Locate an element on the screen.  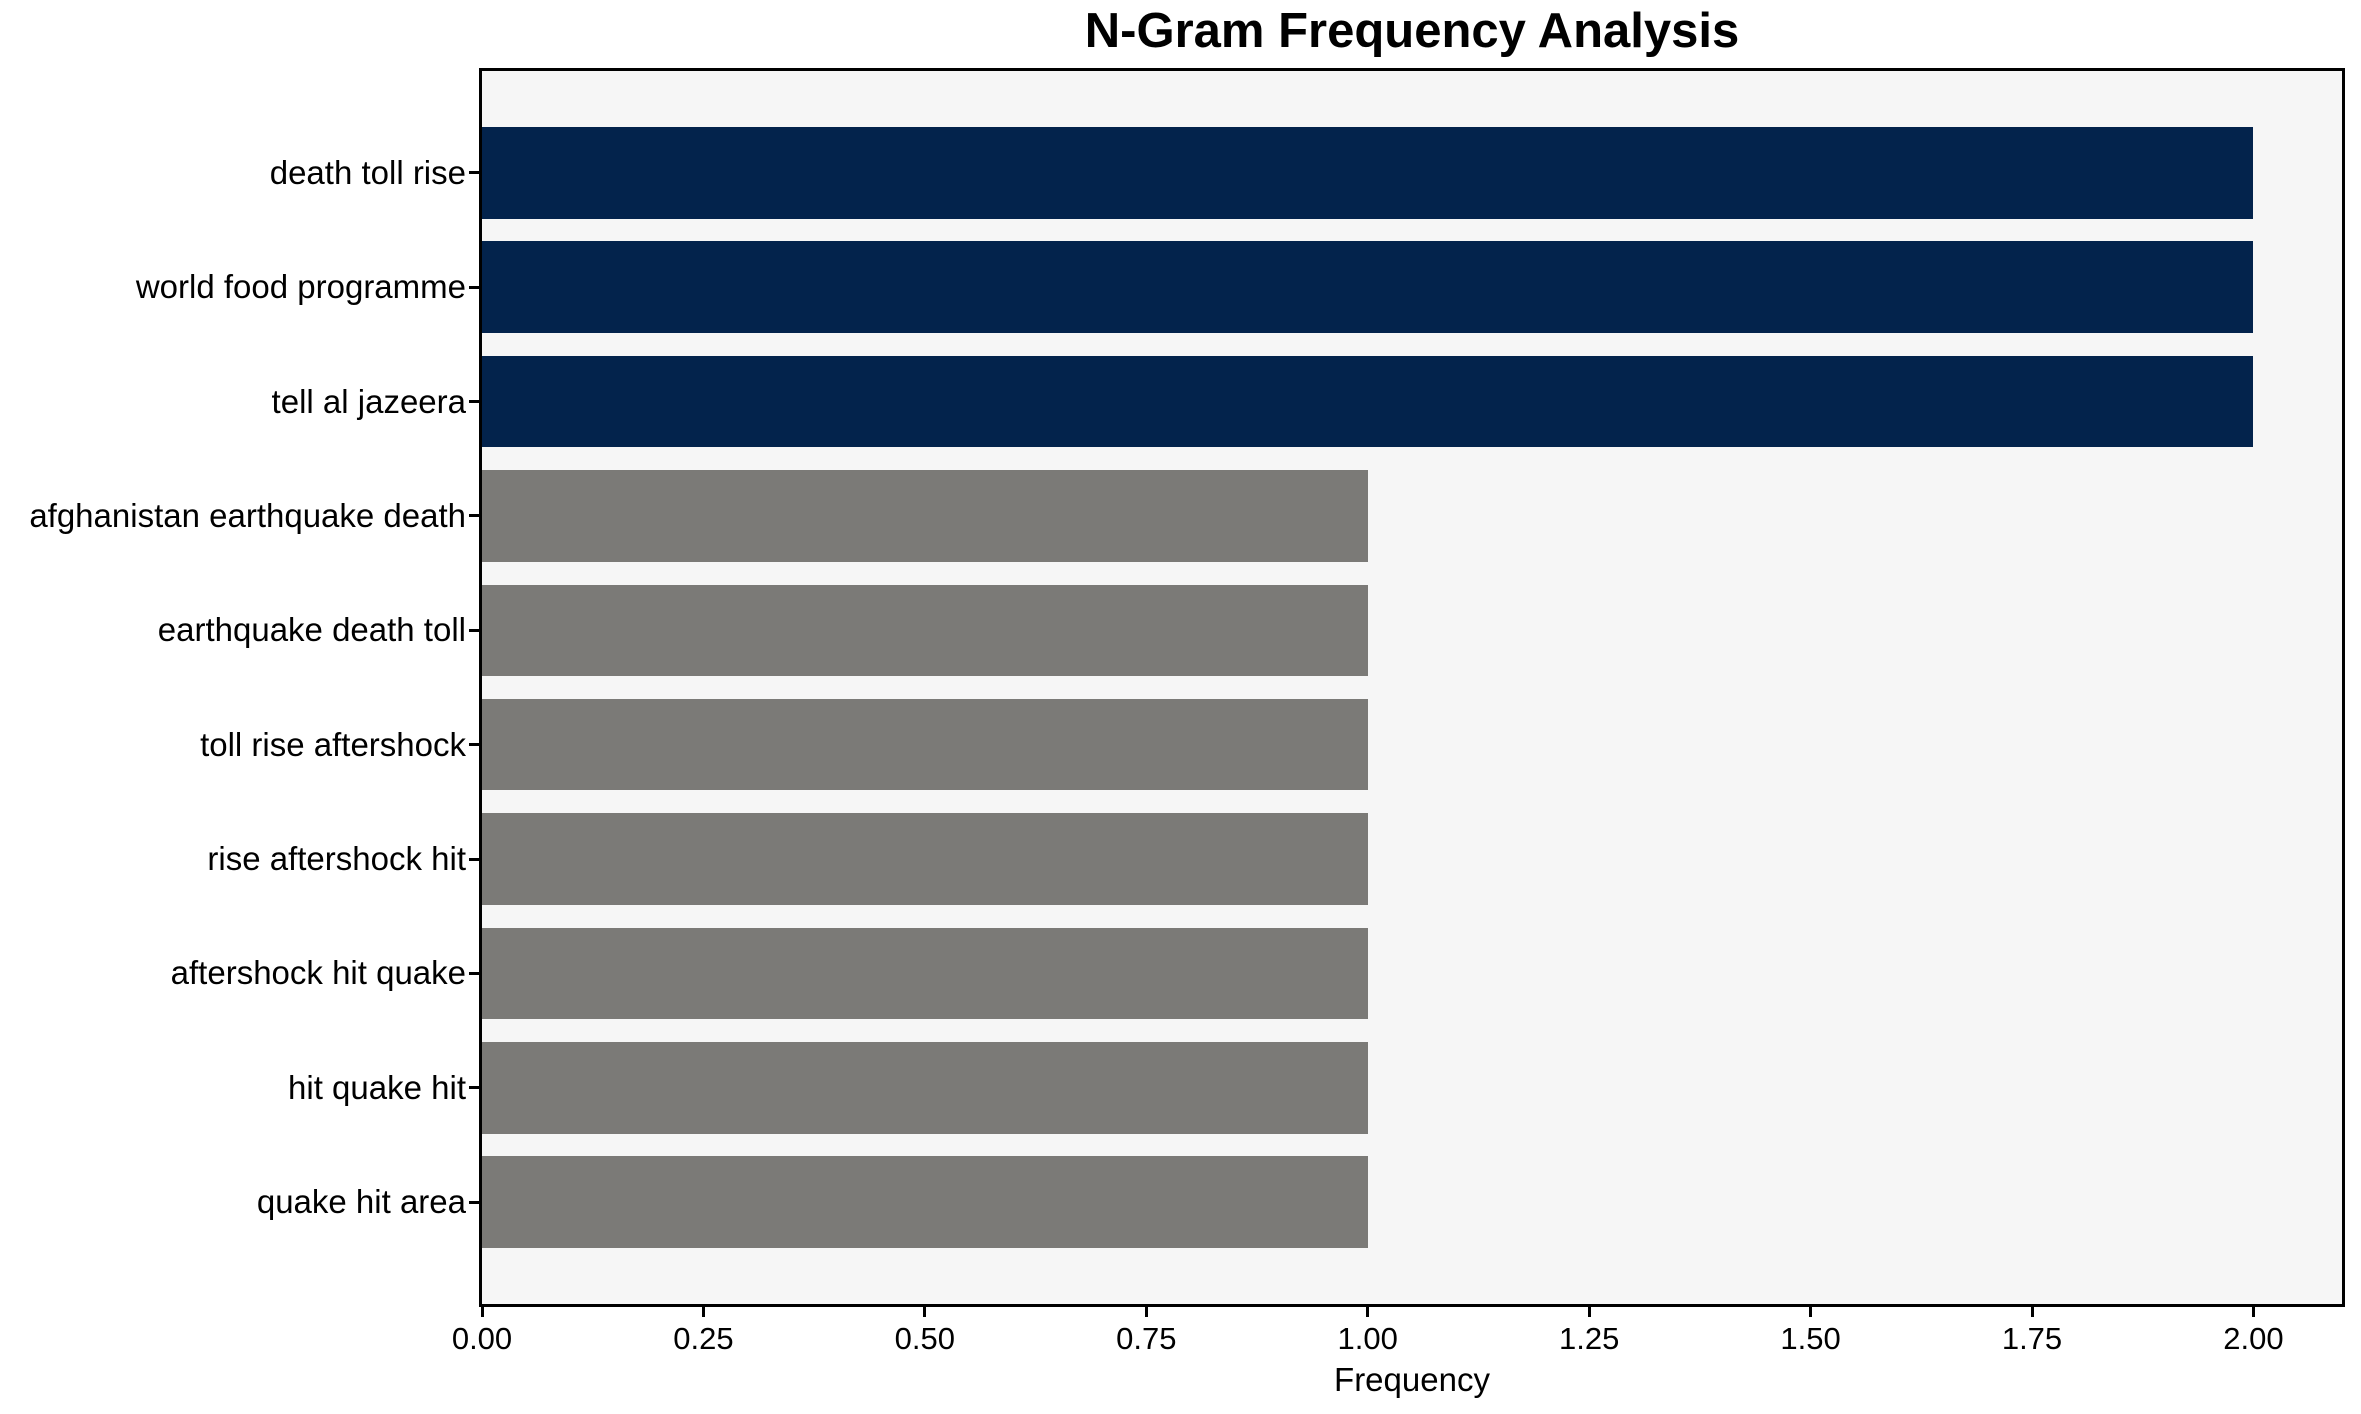
y-axis-label: world food programme is located at coordinates (300, 287).